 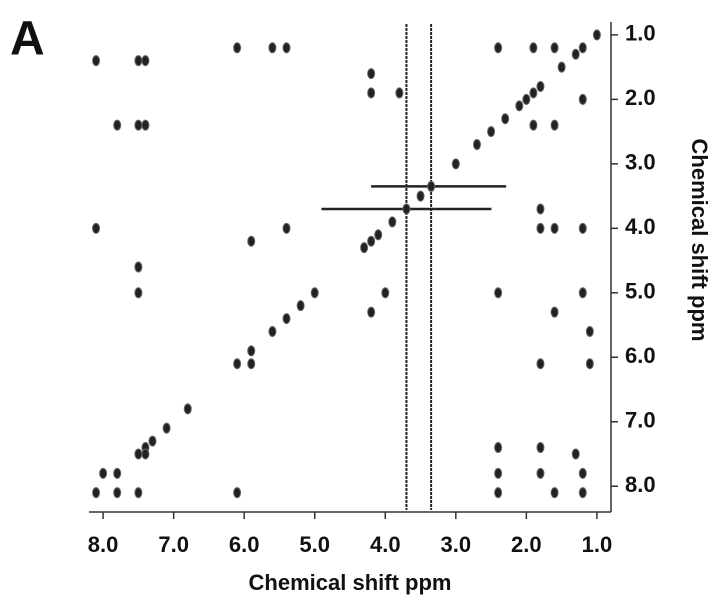 I want to click on y-tick-label: 4.0, so click(x=640, y=226).